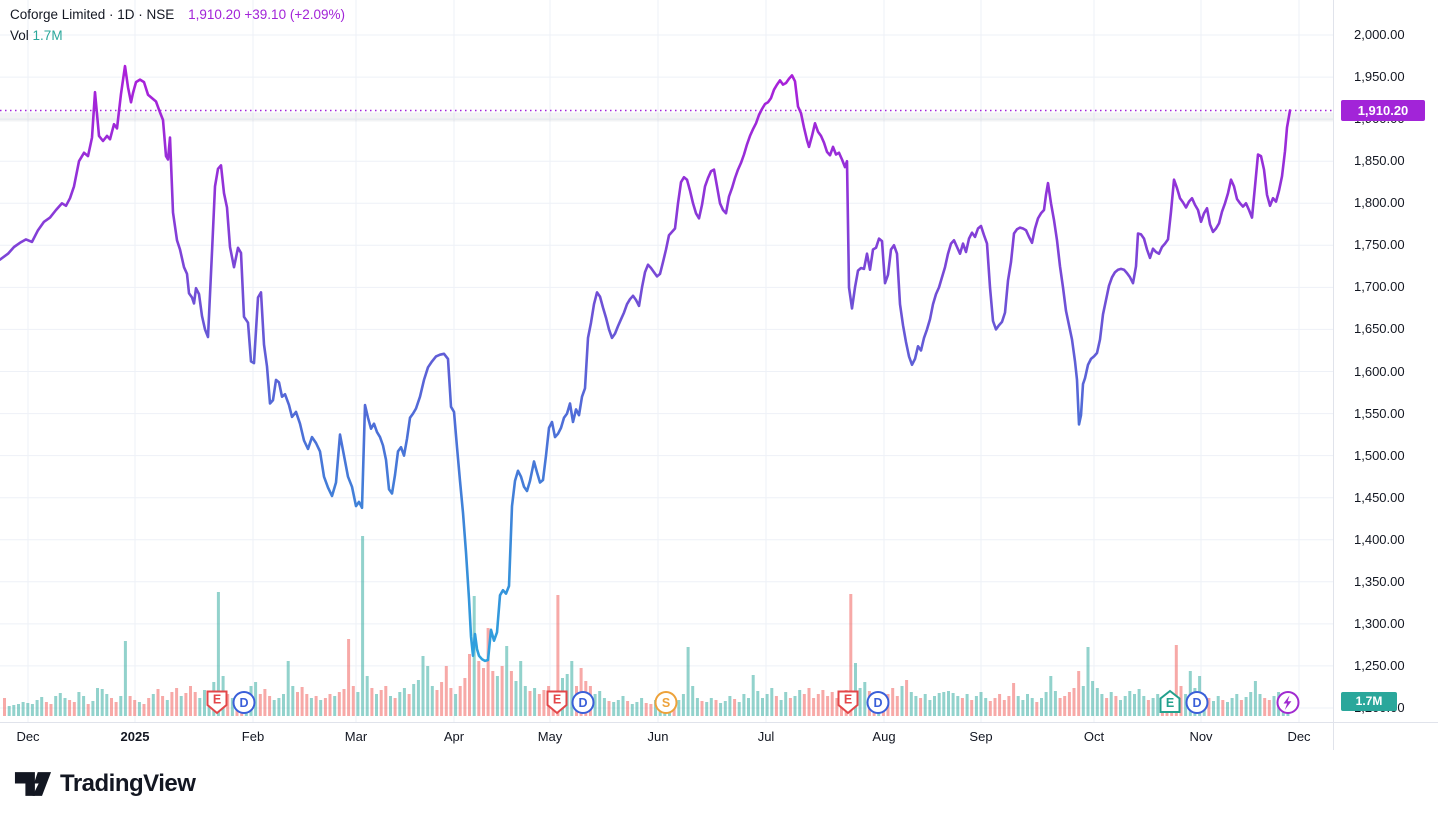  I want to click on month-label: Oct, so click(1094, 736).